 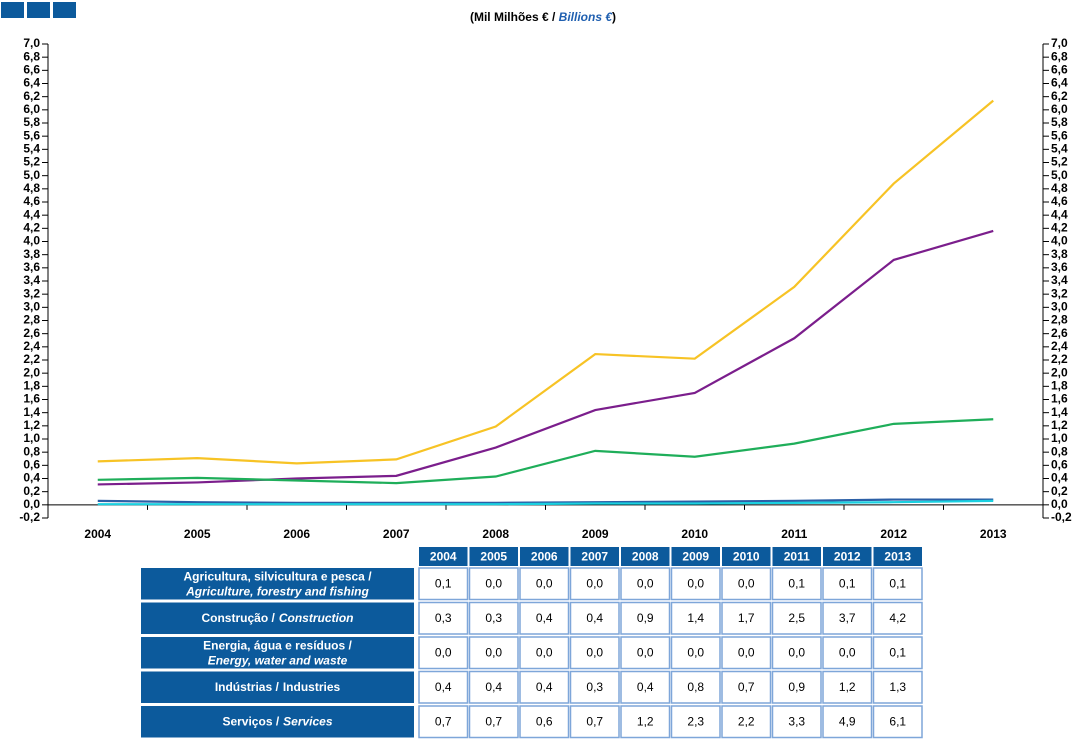 What do you see at coordinates (31, 214) in the screenshot?
I see `y-tick-label: 4,4` at bounding box center [31, 214].